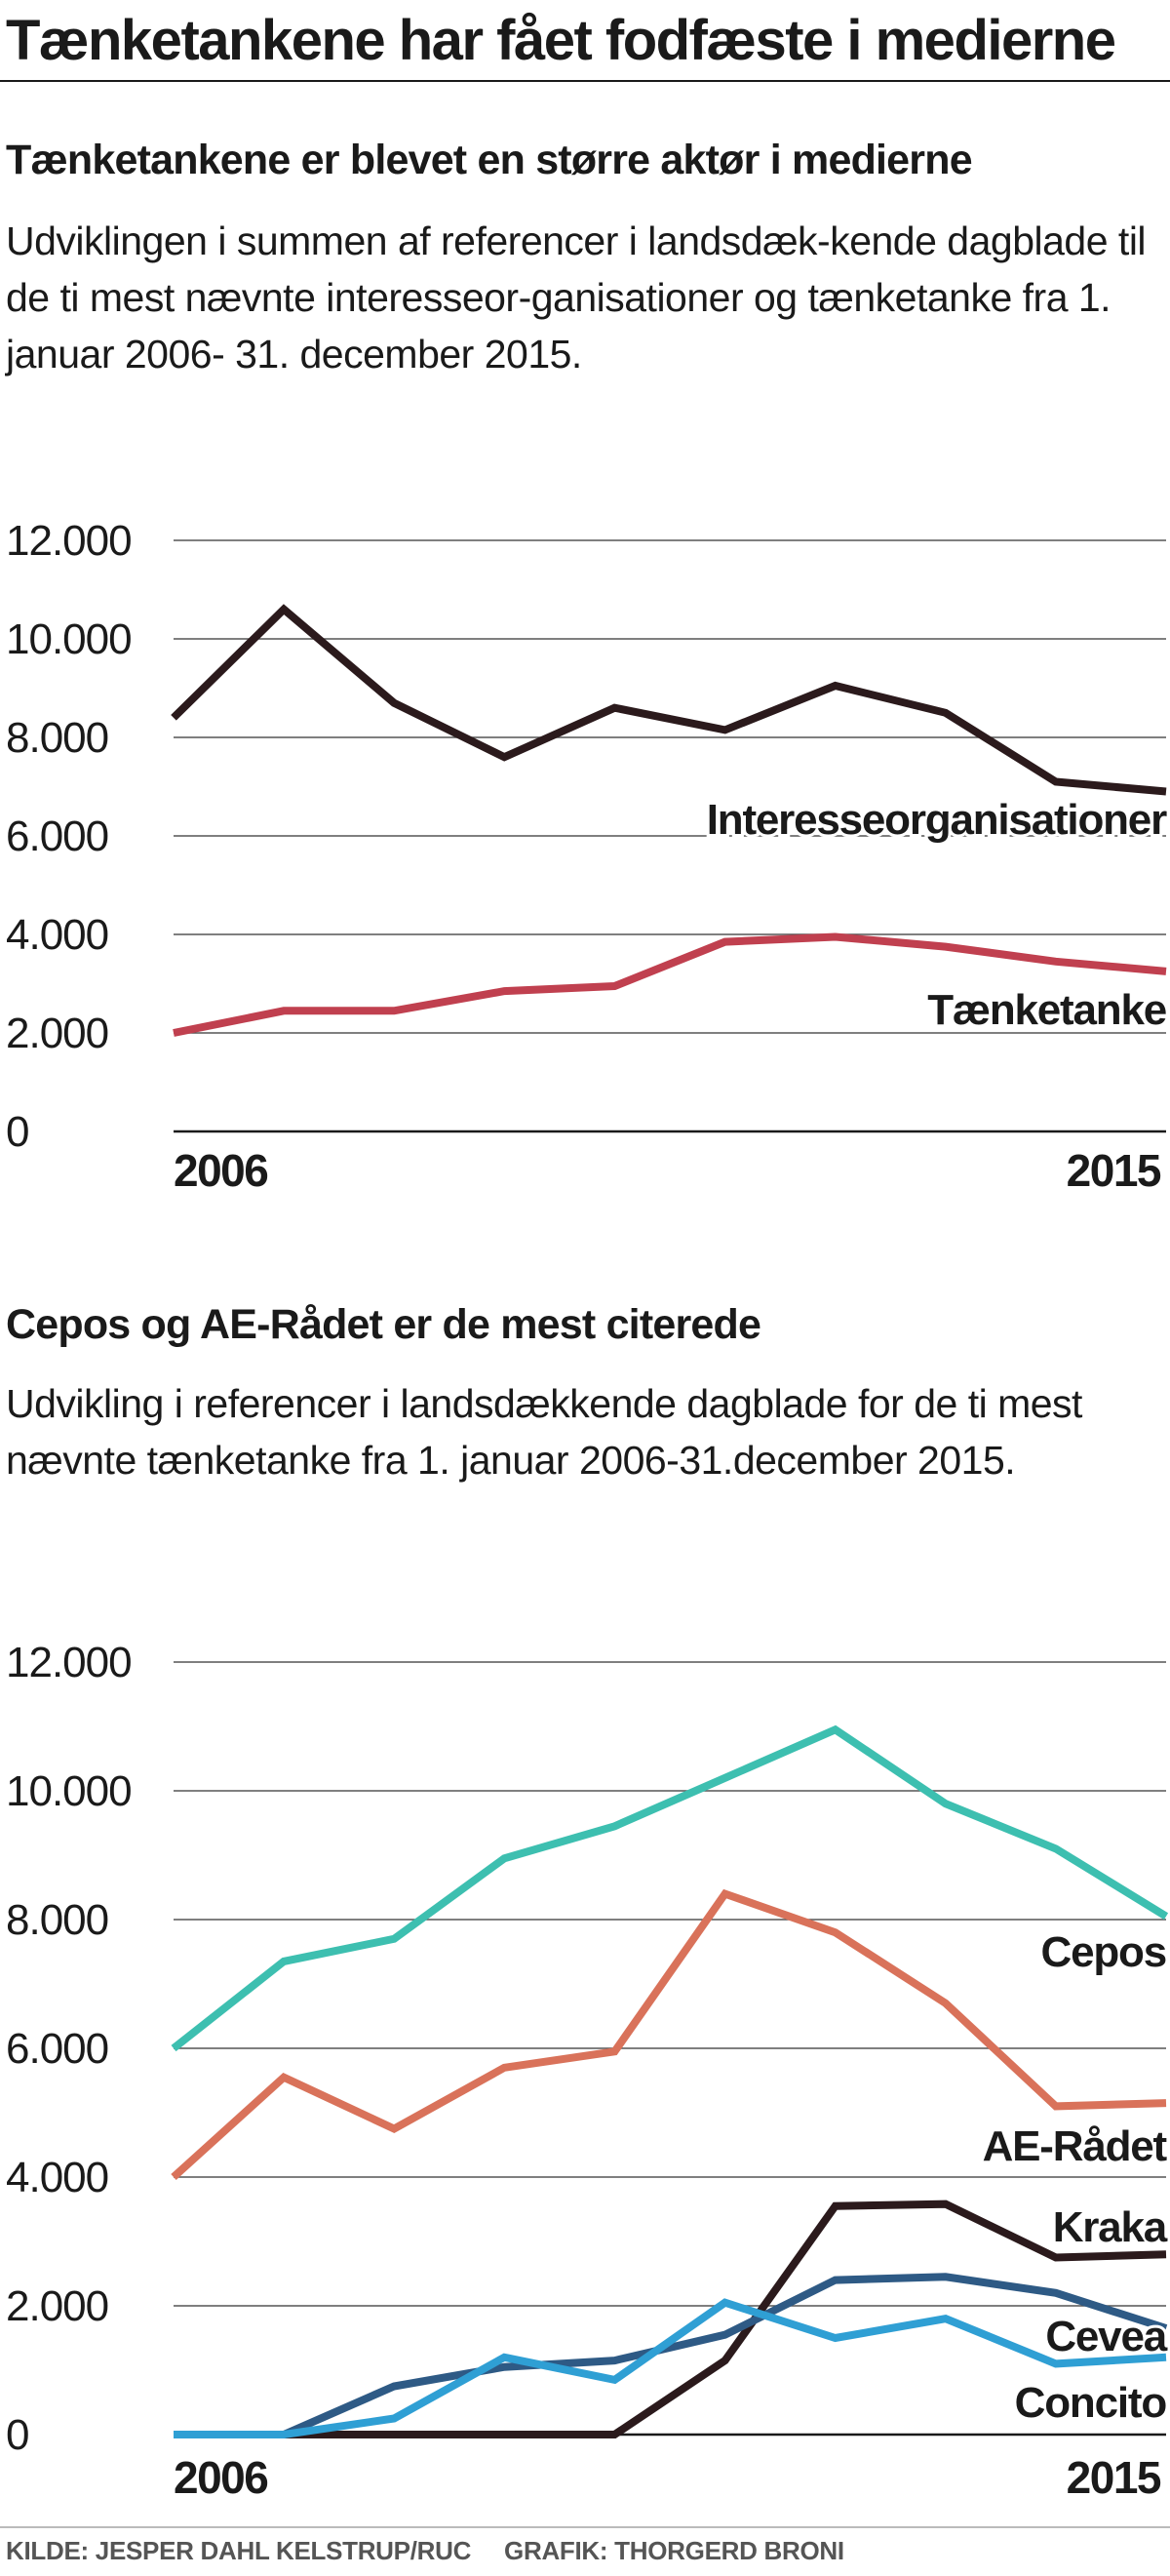 The height and width of the screenshot is (2576, 1170). Describe the element at coordinates (383, 1324) in the screenshot. I see `chart2-heading: Cepos og AE-Rådet er de mest citerede` at that location.